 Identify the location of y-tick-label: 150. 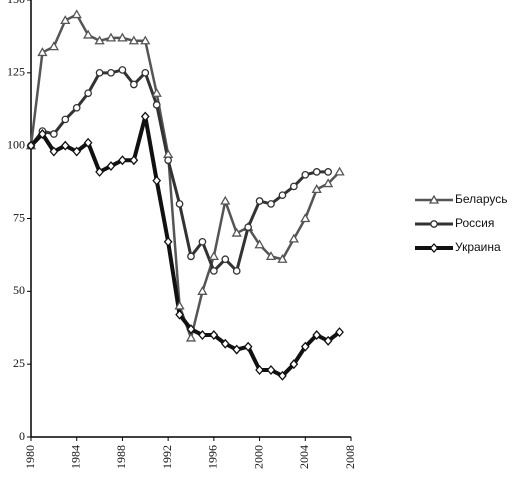
(16, 3).